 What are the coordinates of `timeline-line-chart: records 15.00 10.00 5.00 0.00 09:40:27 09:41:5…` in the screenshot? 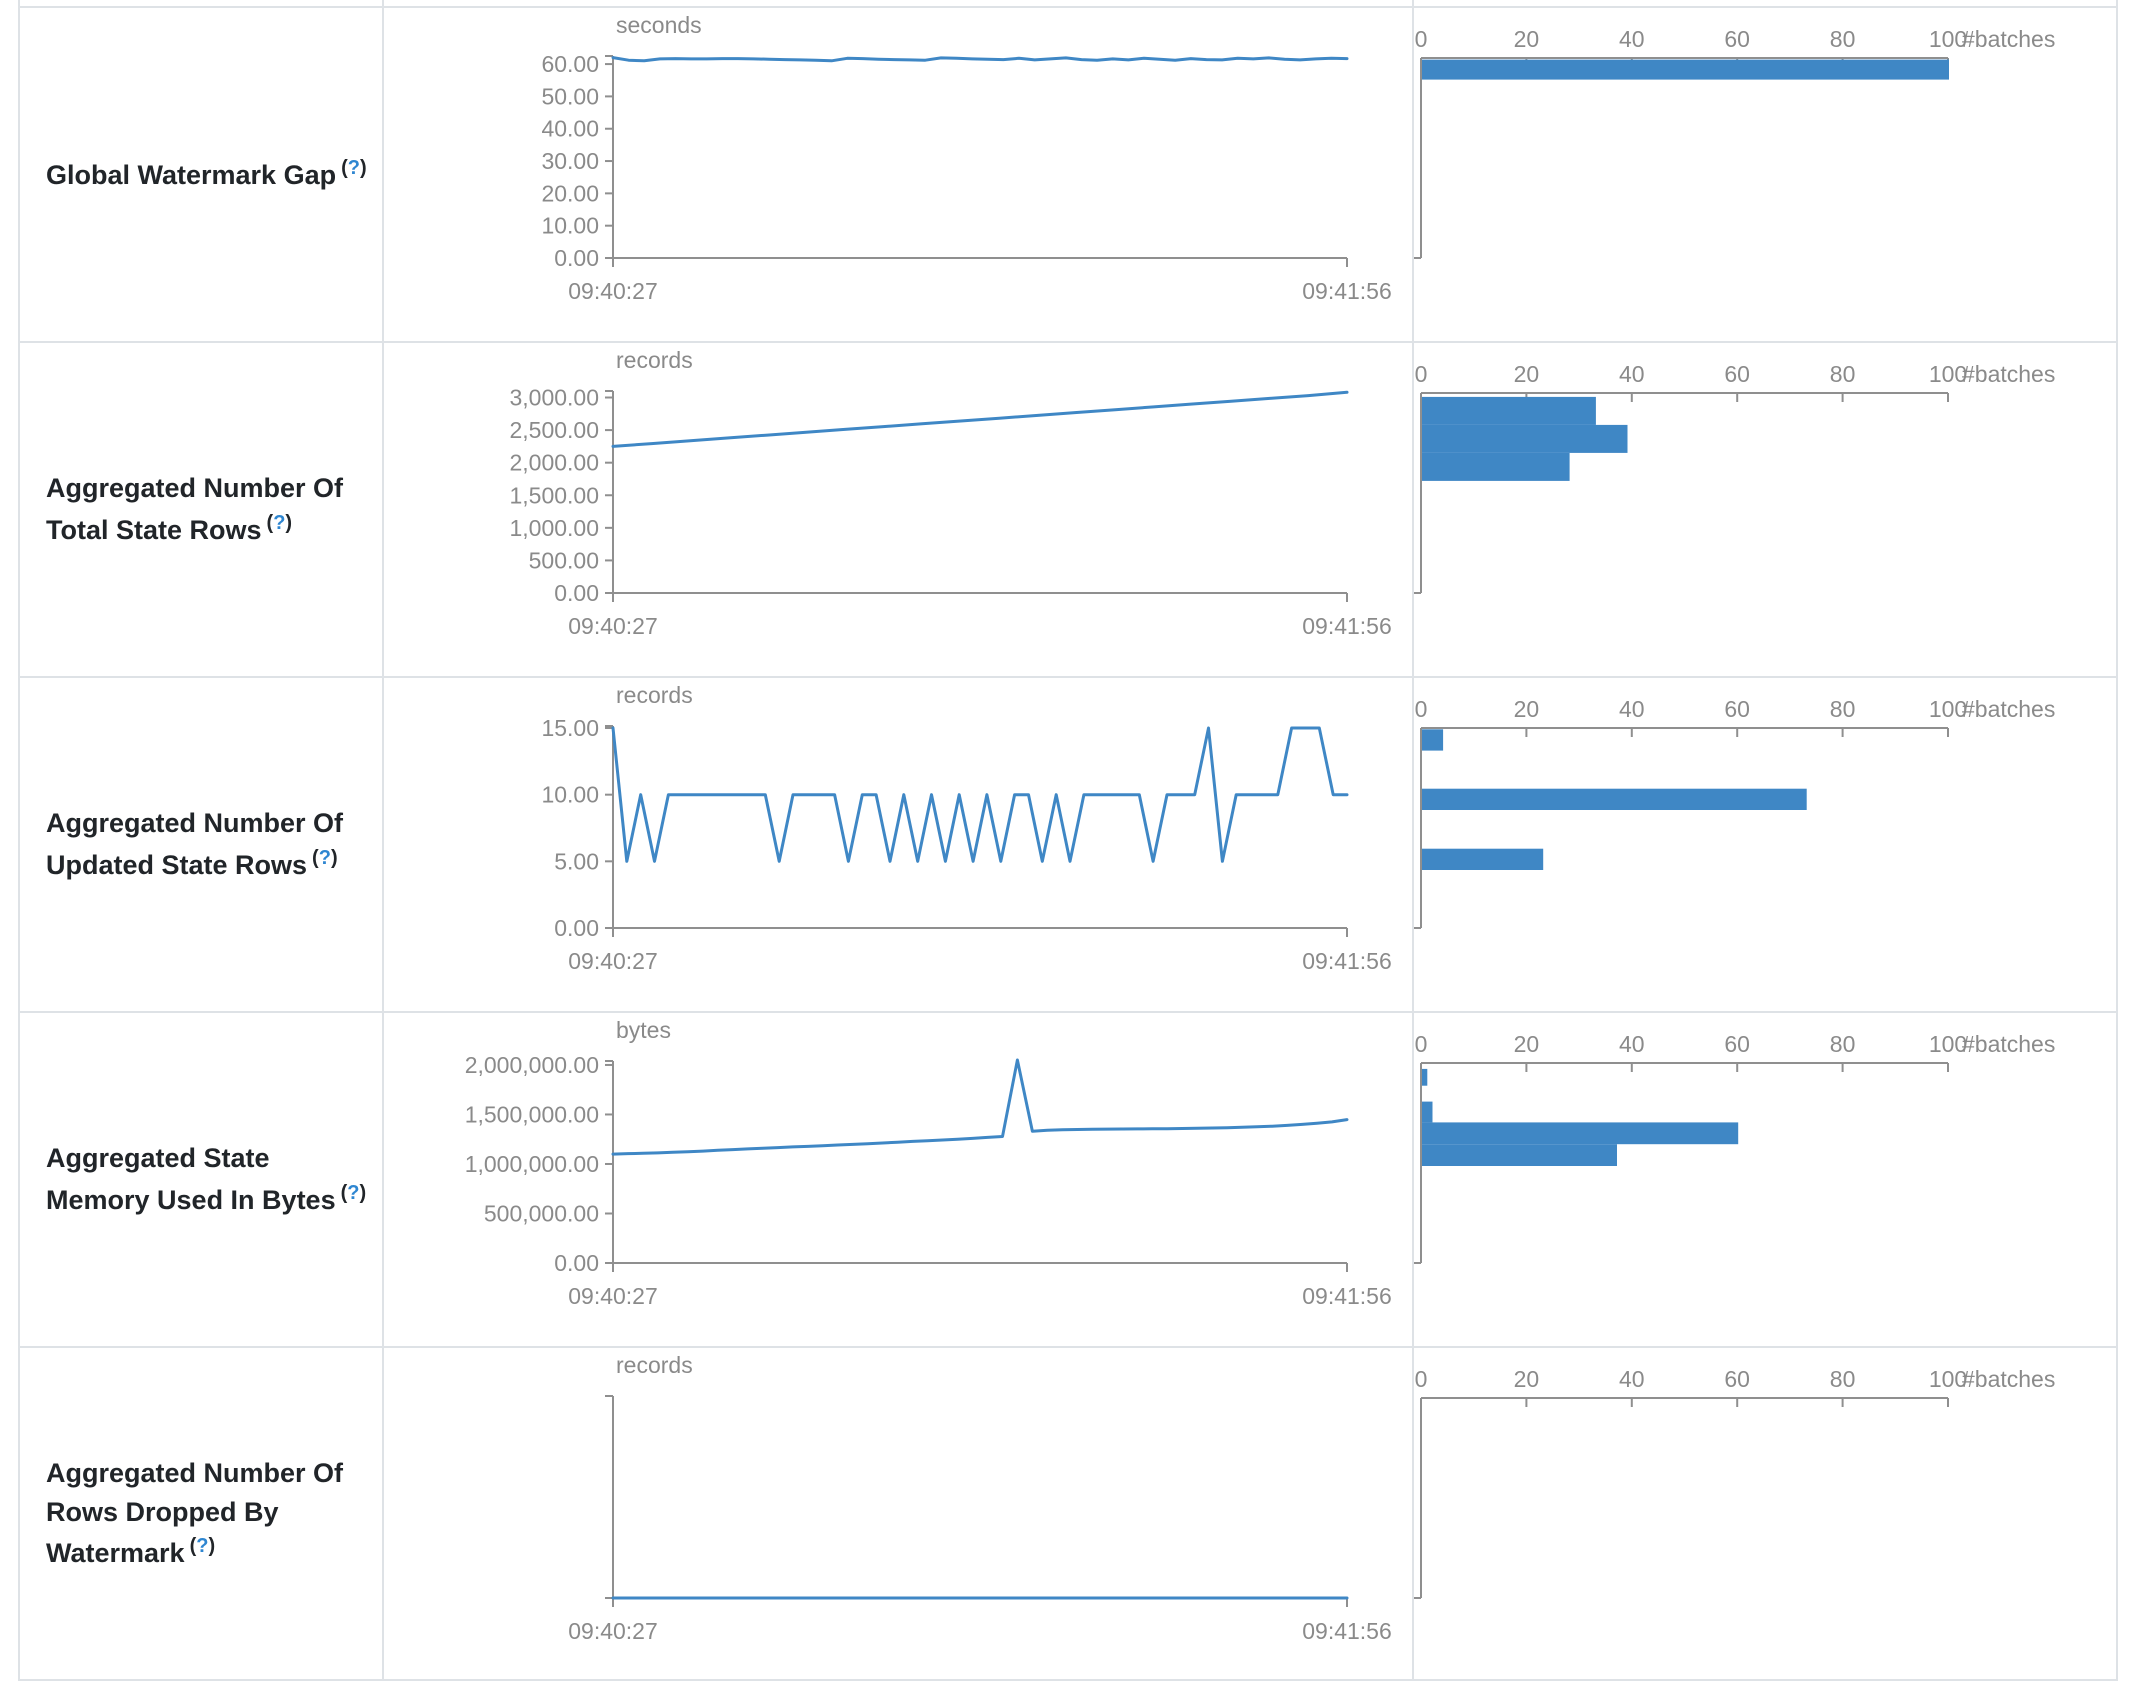 It's located at (966, 828).